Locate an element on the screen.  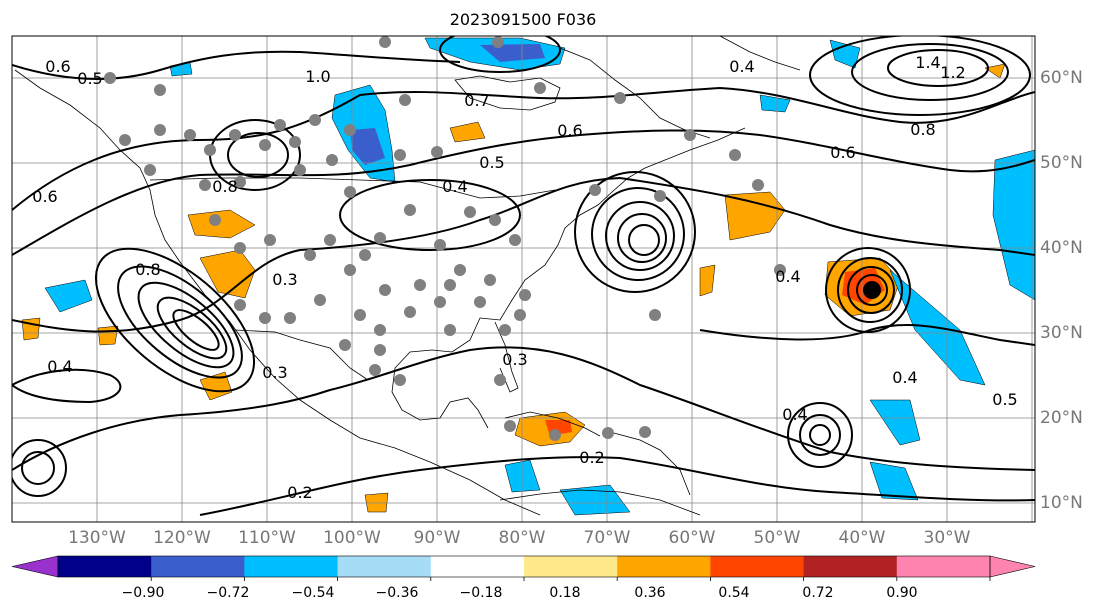
contour-label: 1.4 is located at coordinates (927, 62).